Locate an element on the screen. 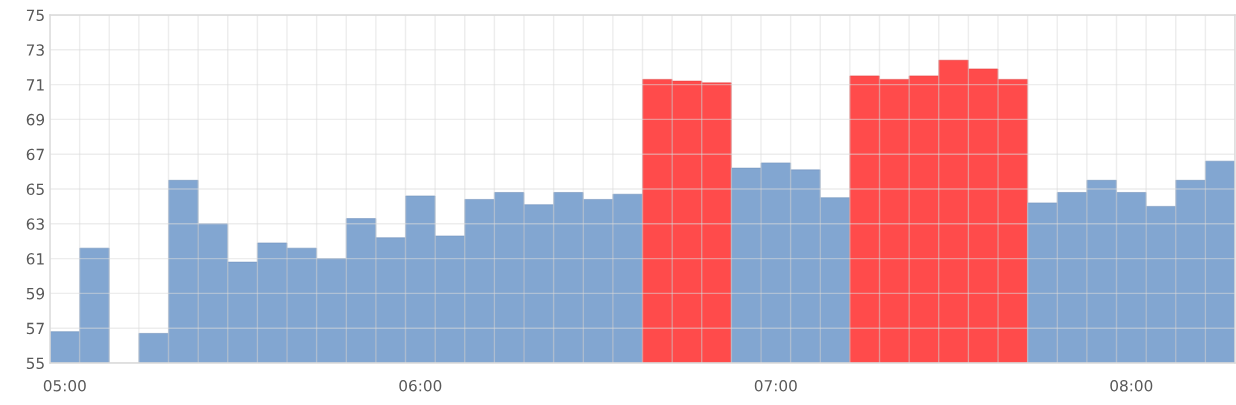  y-tick-label: 69 is located at coordinates (35, 119).